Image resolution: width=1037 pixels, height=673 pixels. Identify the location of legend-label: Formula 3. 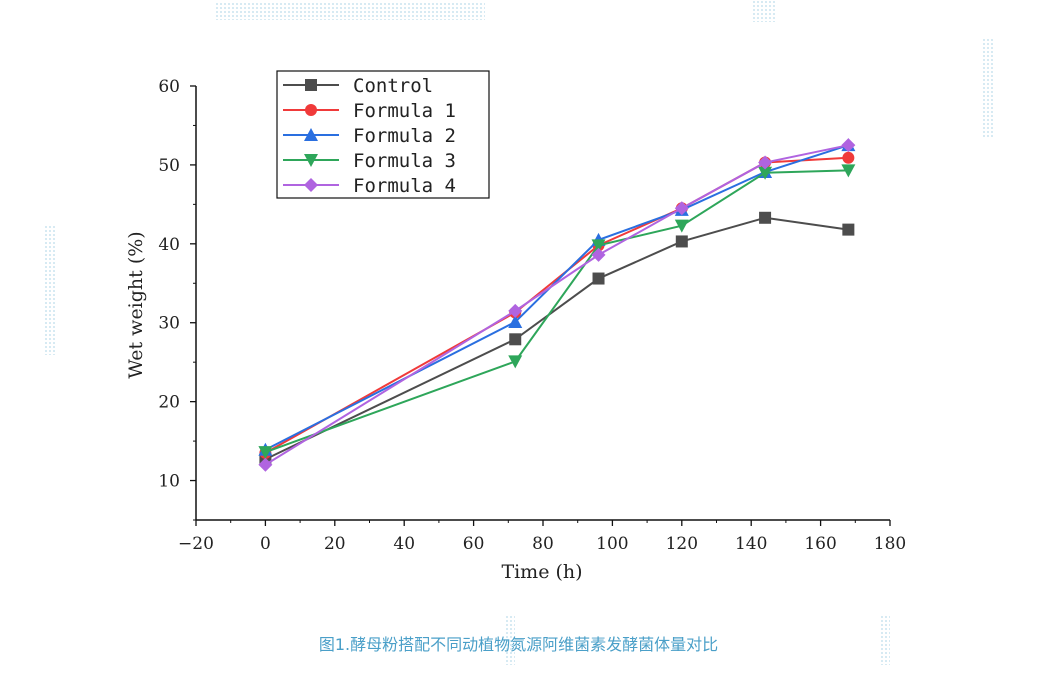
(404, 161).